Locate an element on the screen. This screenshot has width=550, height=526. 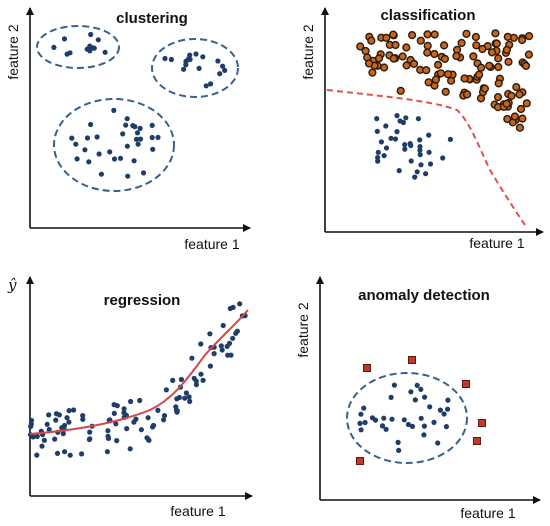
points-regression is located at coordinates (137, 379).